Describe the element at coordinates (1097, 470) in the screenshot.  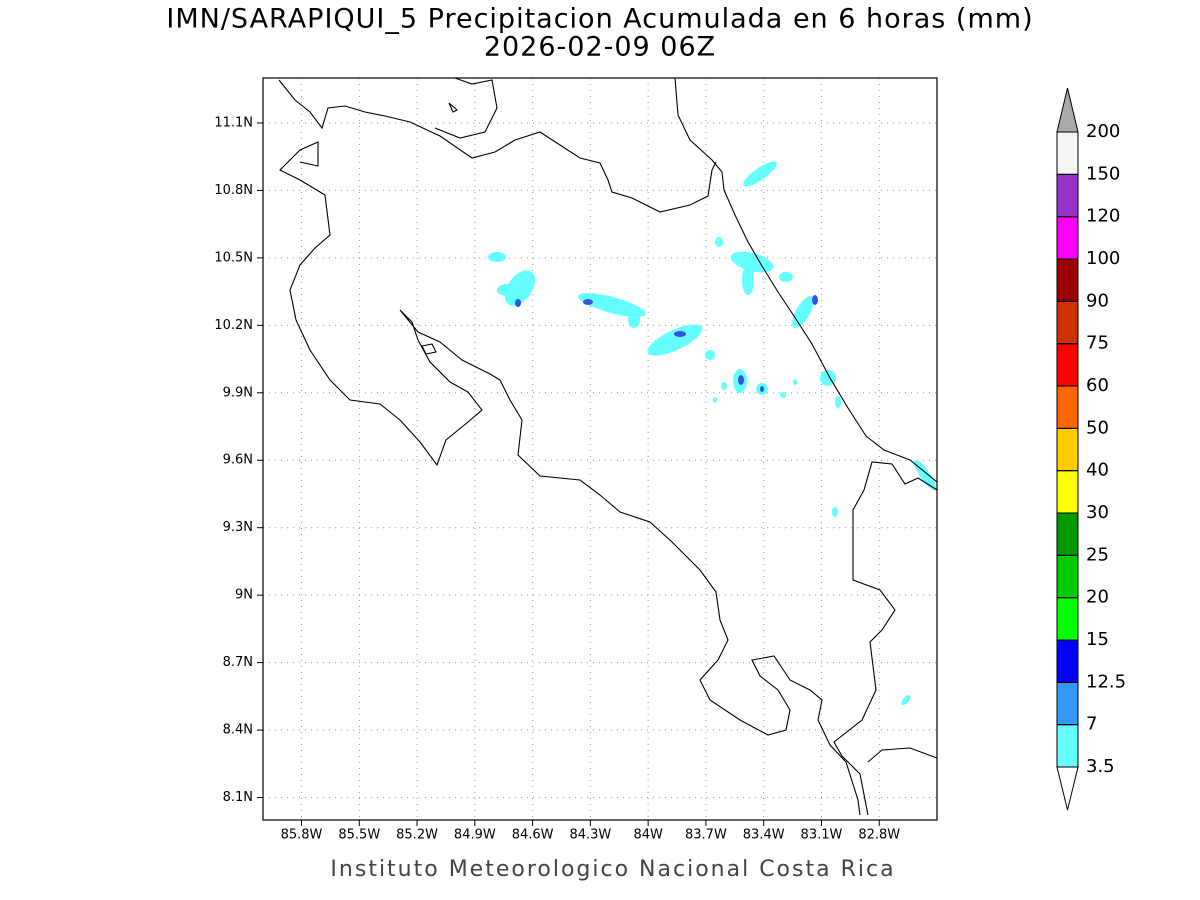
I see `colorbar-label: 40` at that location.